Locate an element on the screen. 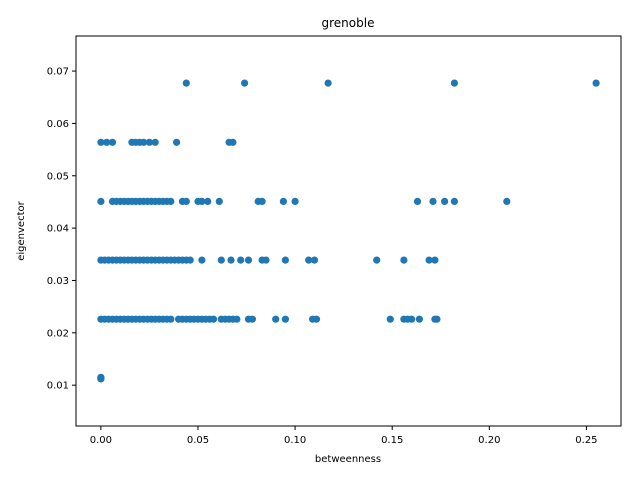  y-tick-label: 0.01 is located at coordinates (58, 386).